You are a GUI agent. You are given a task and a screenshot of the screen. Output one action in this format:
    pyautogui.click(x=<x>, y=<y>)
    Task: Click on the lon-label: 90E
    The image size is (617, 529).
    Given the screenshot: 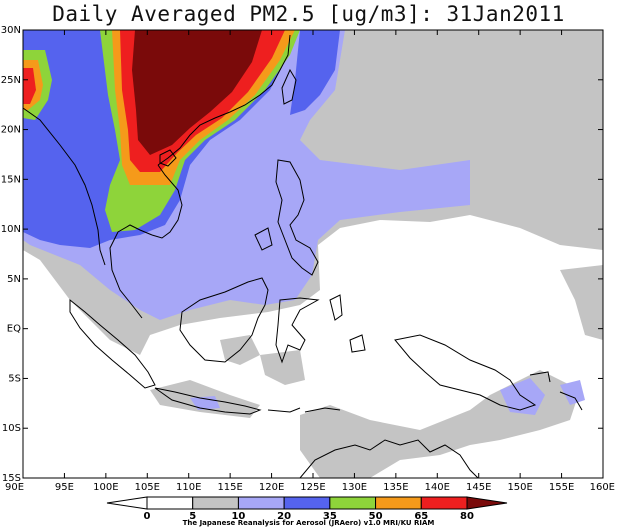 What is the action you would take?
    pyautogui.click(x=14, y=487)
    